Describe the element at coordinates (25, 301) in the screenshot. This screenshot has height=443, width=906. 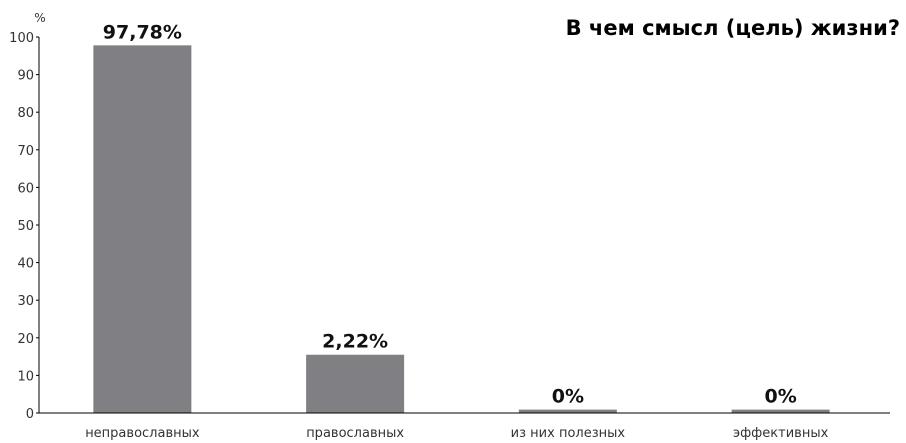
I see `y-tick-label: 30` at that location.